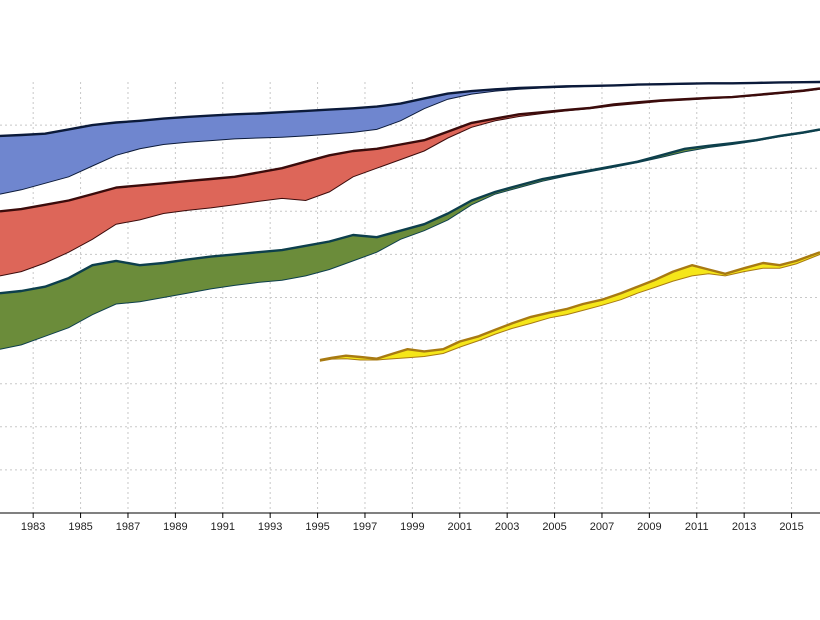 The width and height of the screenshot is (820, 620). Describe the element at coordinates (412, 527) in the screenshot. I see `x-tick-label: 1999` at that location.